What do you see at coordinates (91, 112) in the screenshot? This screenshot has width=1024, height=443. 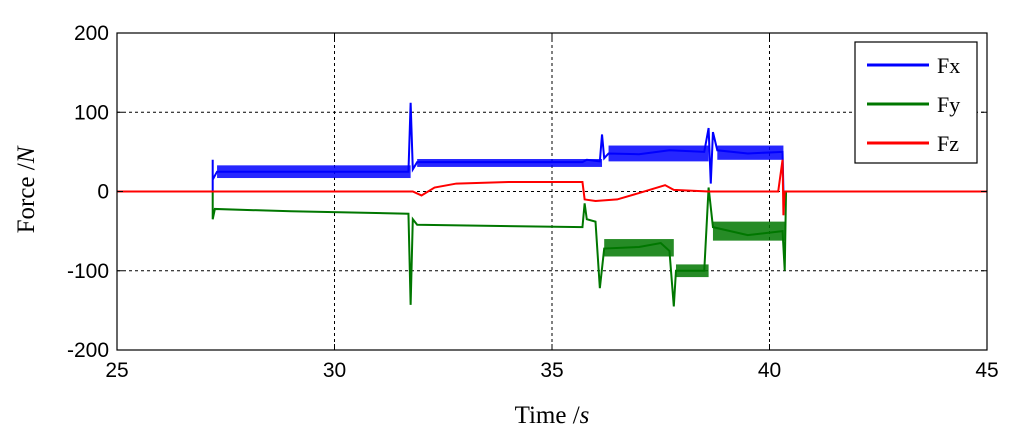 I see `y-tick-label: 100` at bounding box center [91, 112].